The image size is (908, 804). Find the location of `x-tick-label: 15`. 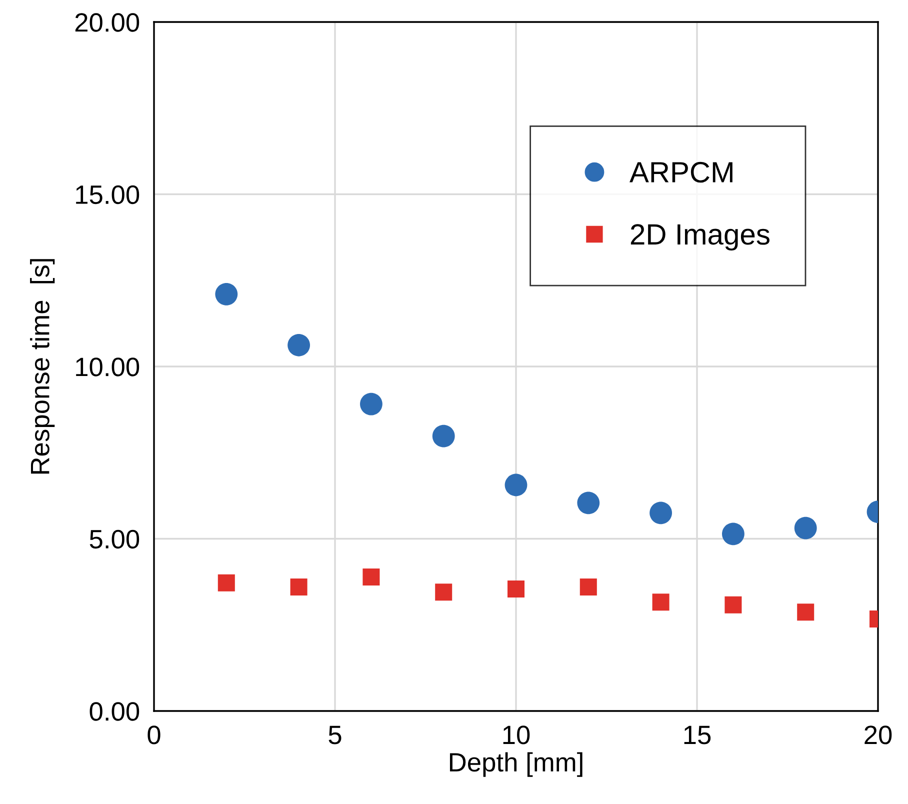

x-tick-label: 15 is located at coordinates (697, 735).